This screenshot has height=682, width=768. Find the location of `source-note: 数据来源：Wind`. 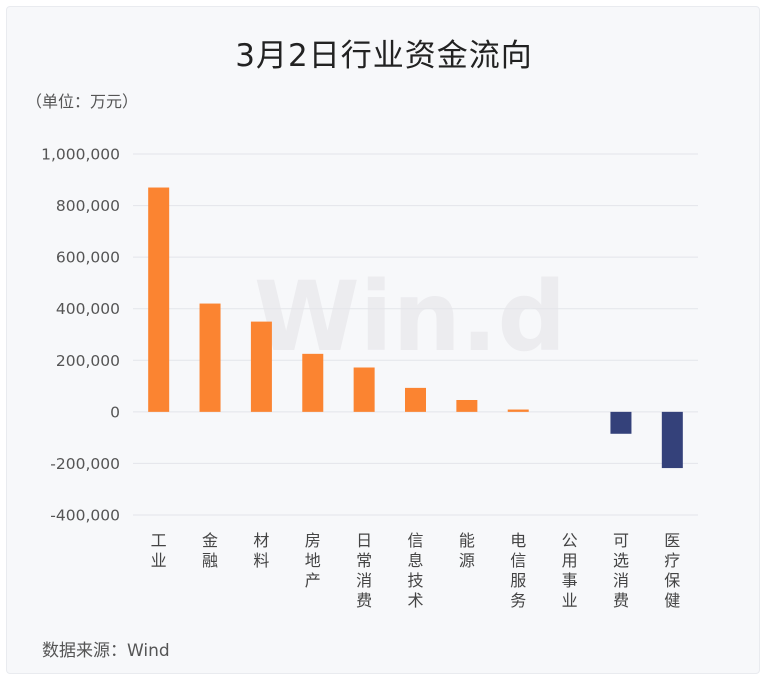

source-note: 数据来源：Wind is located at coordinates (106, 651).